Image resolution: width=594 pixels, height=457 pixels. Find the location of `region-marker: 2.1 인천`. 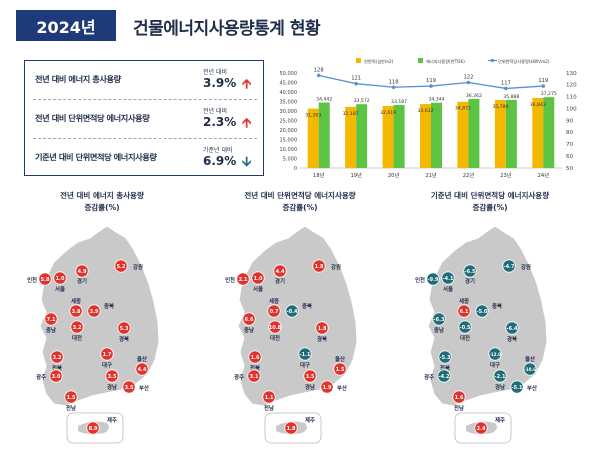

region-marker: 2.1 인천 is located at coordinates (237, 279).